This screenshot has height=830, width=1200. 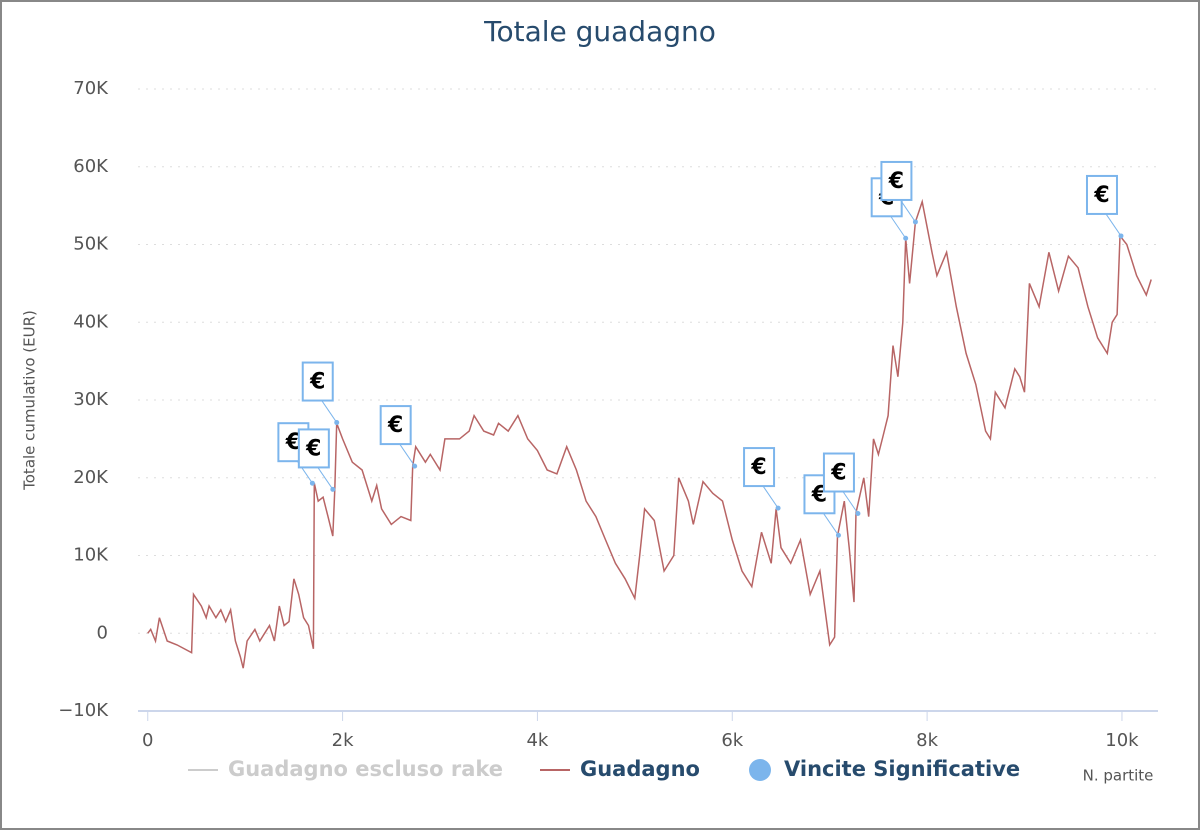 I want to click on y-tick-label: 50K, so click(x=91, y=244).